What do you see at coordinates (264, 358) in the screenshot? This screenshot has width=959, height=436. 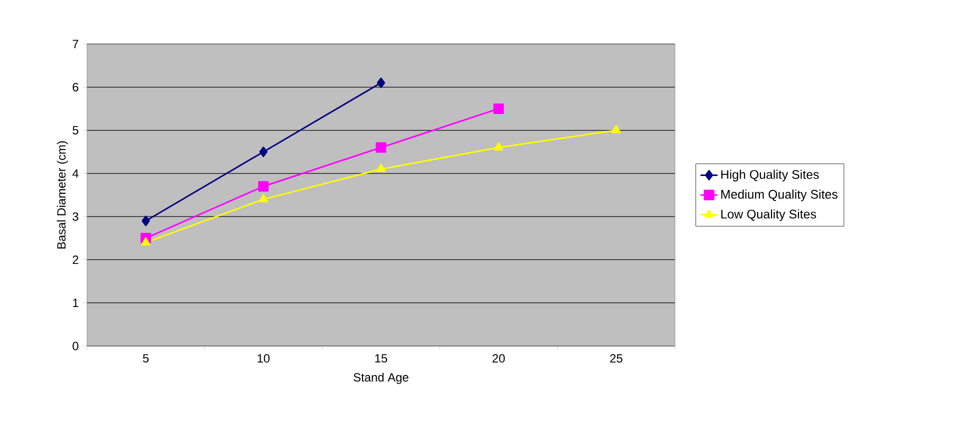 I see `x-tick-label: 10` at bounding box center [264, 358].